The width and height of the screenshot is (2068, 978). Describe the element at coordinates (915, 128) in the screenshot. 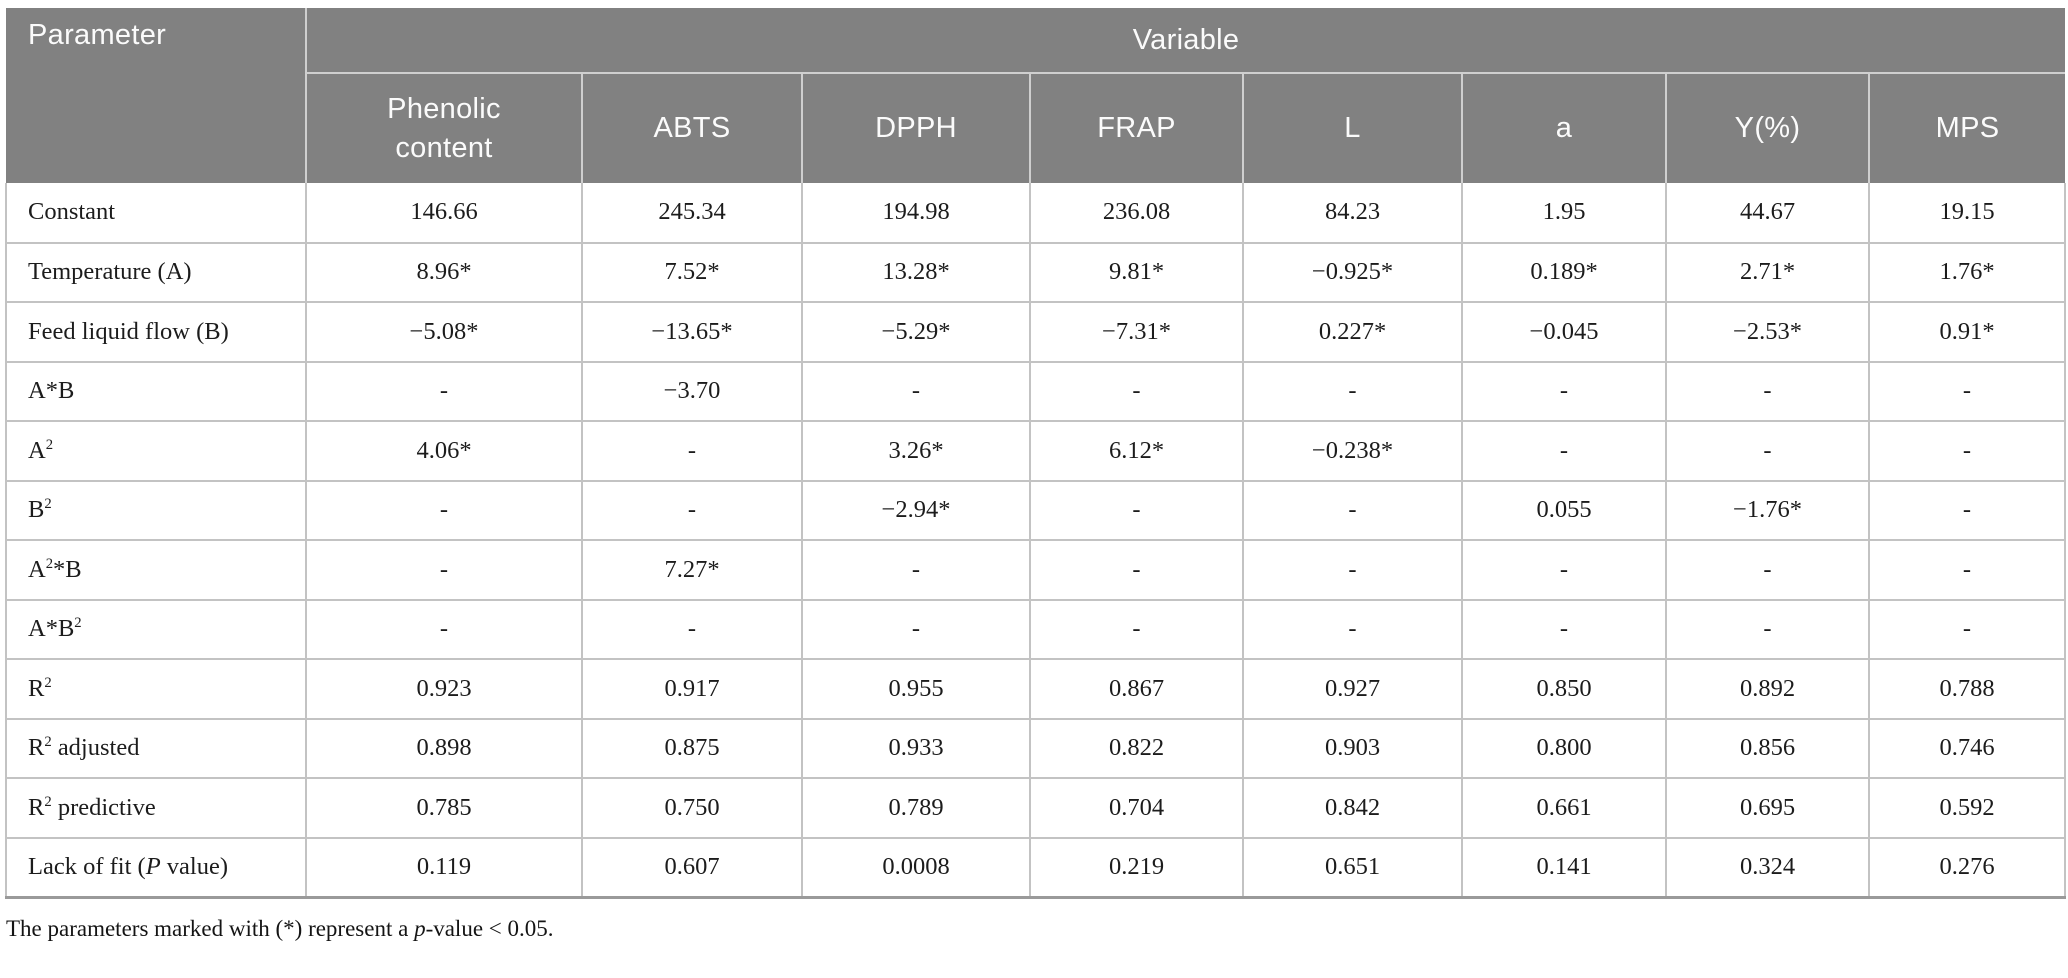

I see `column-header: DPPH` at that location.